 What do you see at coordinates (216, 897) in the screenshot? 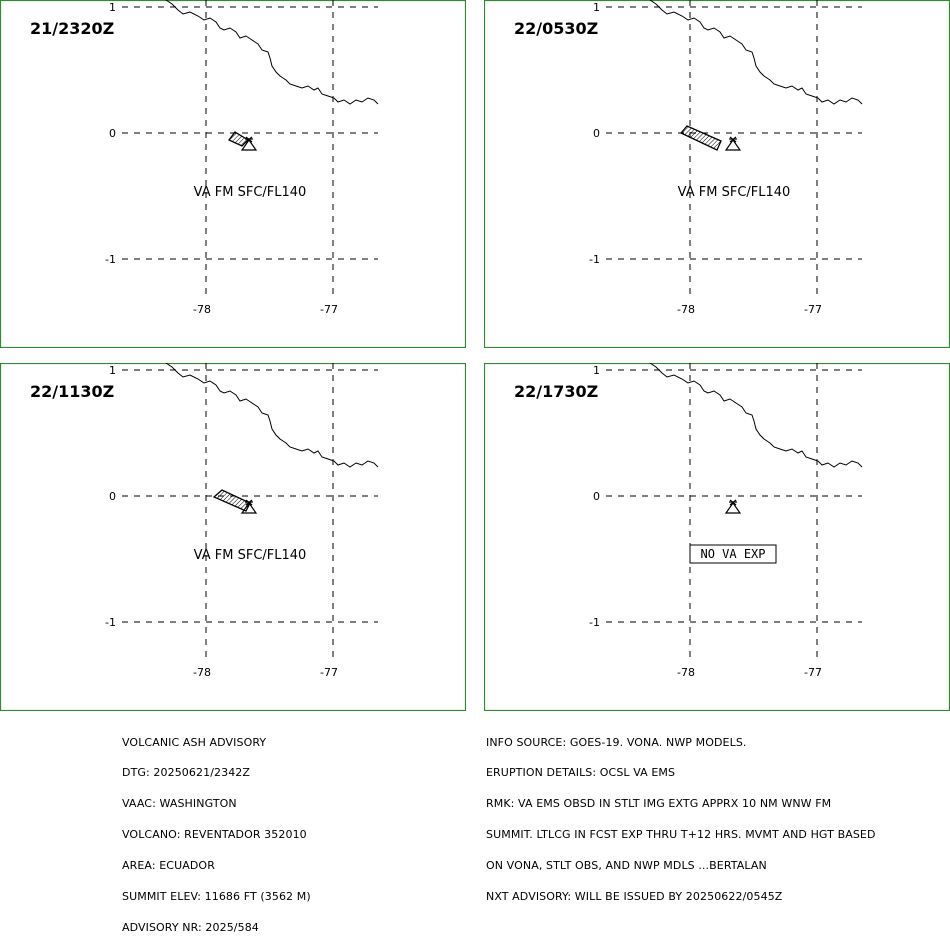
I see `advisory-line: SUMMIT ELEV: 11686 FT (3562 M)` at bounding box center [216, 897].